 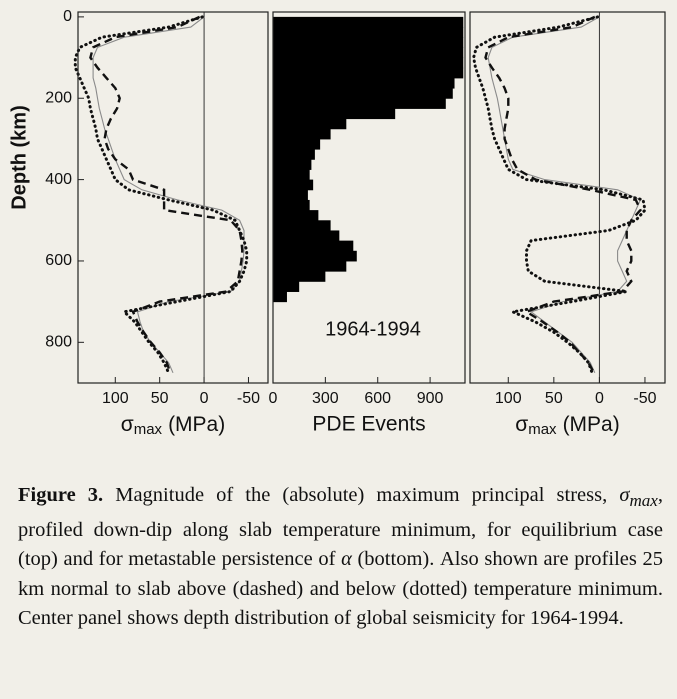 I want to click on x-axis-label: PDE Events, so click(x=368, y=424).